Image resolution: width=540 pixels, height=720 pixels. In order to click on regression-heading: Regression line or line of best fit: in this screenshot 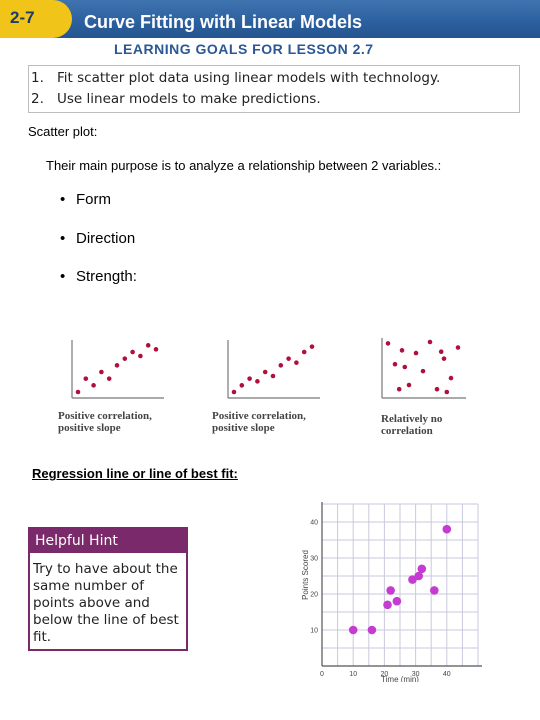, I will do `click(135, 473)`.